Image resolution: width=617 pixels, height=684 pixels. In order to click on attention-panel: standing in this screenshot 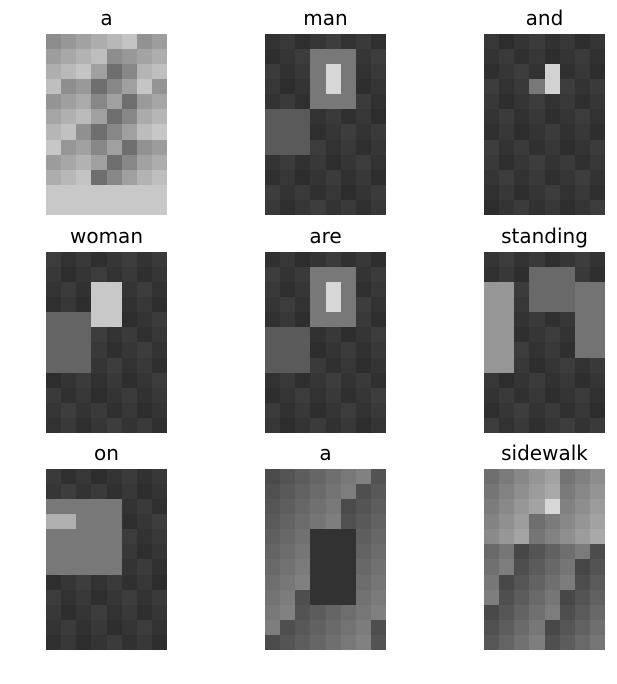, I will do `click(535, 329)`.